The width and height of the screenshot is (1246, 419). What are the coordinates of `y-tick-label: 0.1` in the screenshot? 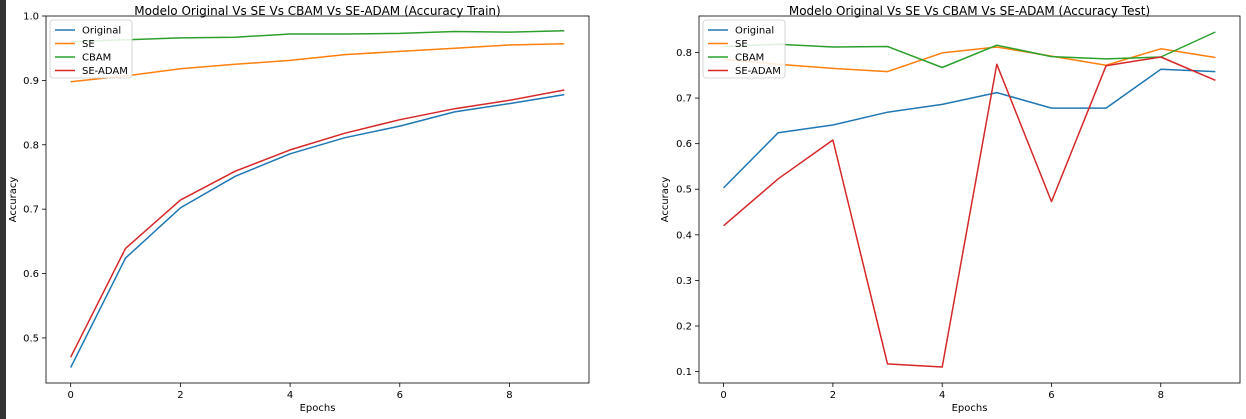 It's located at (684, 372).